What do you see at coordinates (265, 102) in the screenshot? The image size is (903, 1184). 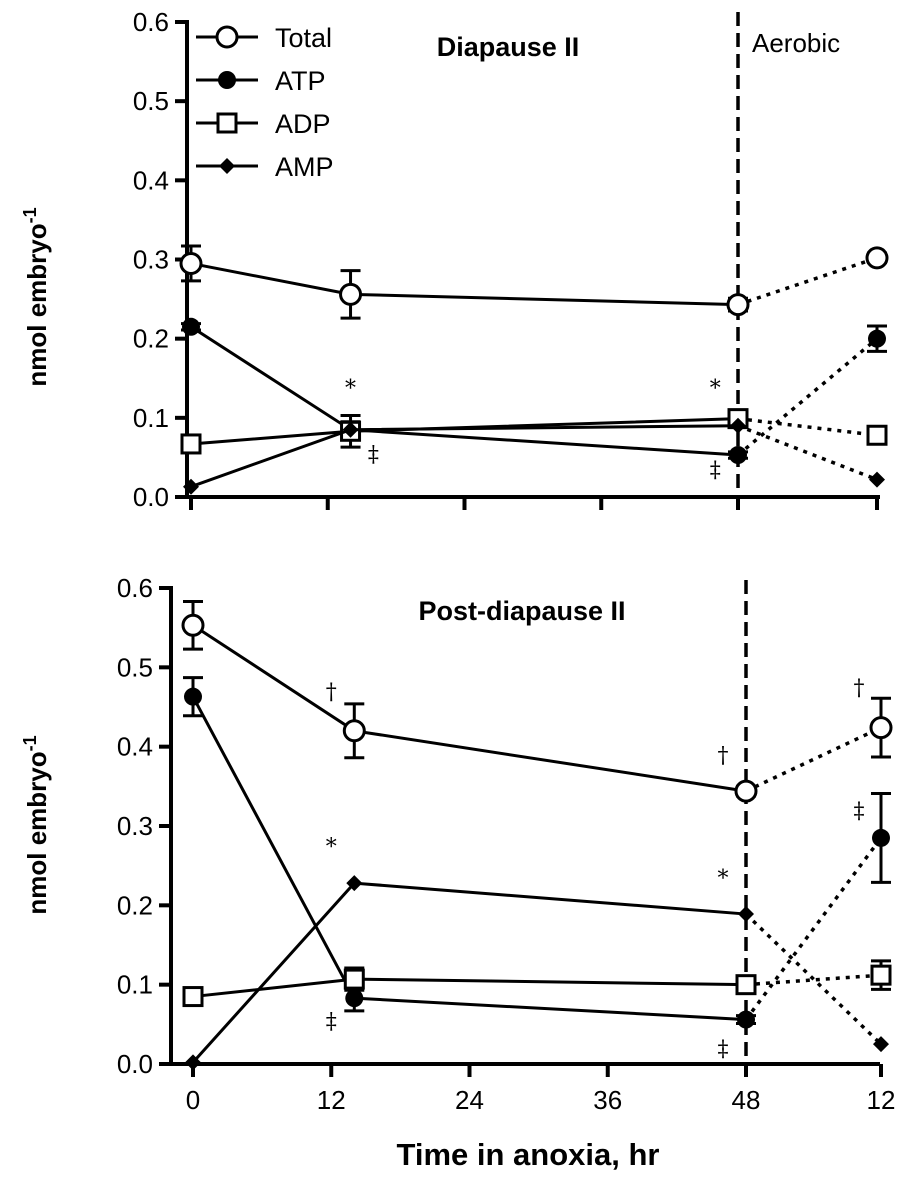 I see `legend: Total ATP ADP AMP` at bounding box center [265, 102].